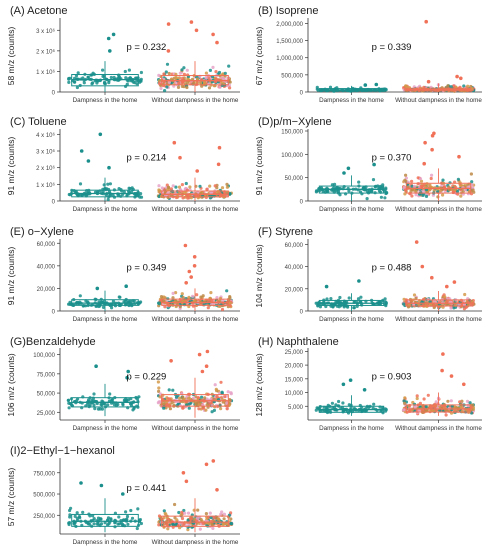 This screenshot has height=550, width=490. Describe the element at coordinates (289, 42) in the screenshot. I see `y-tick-label: 1,500,000` at that location.